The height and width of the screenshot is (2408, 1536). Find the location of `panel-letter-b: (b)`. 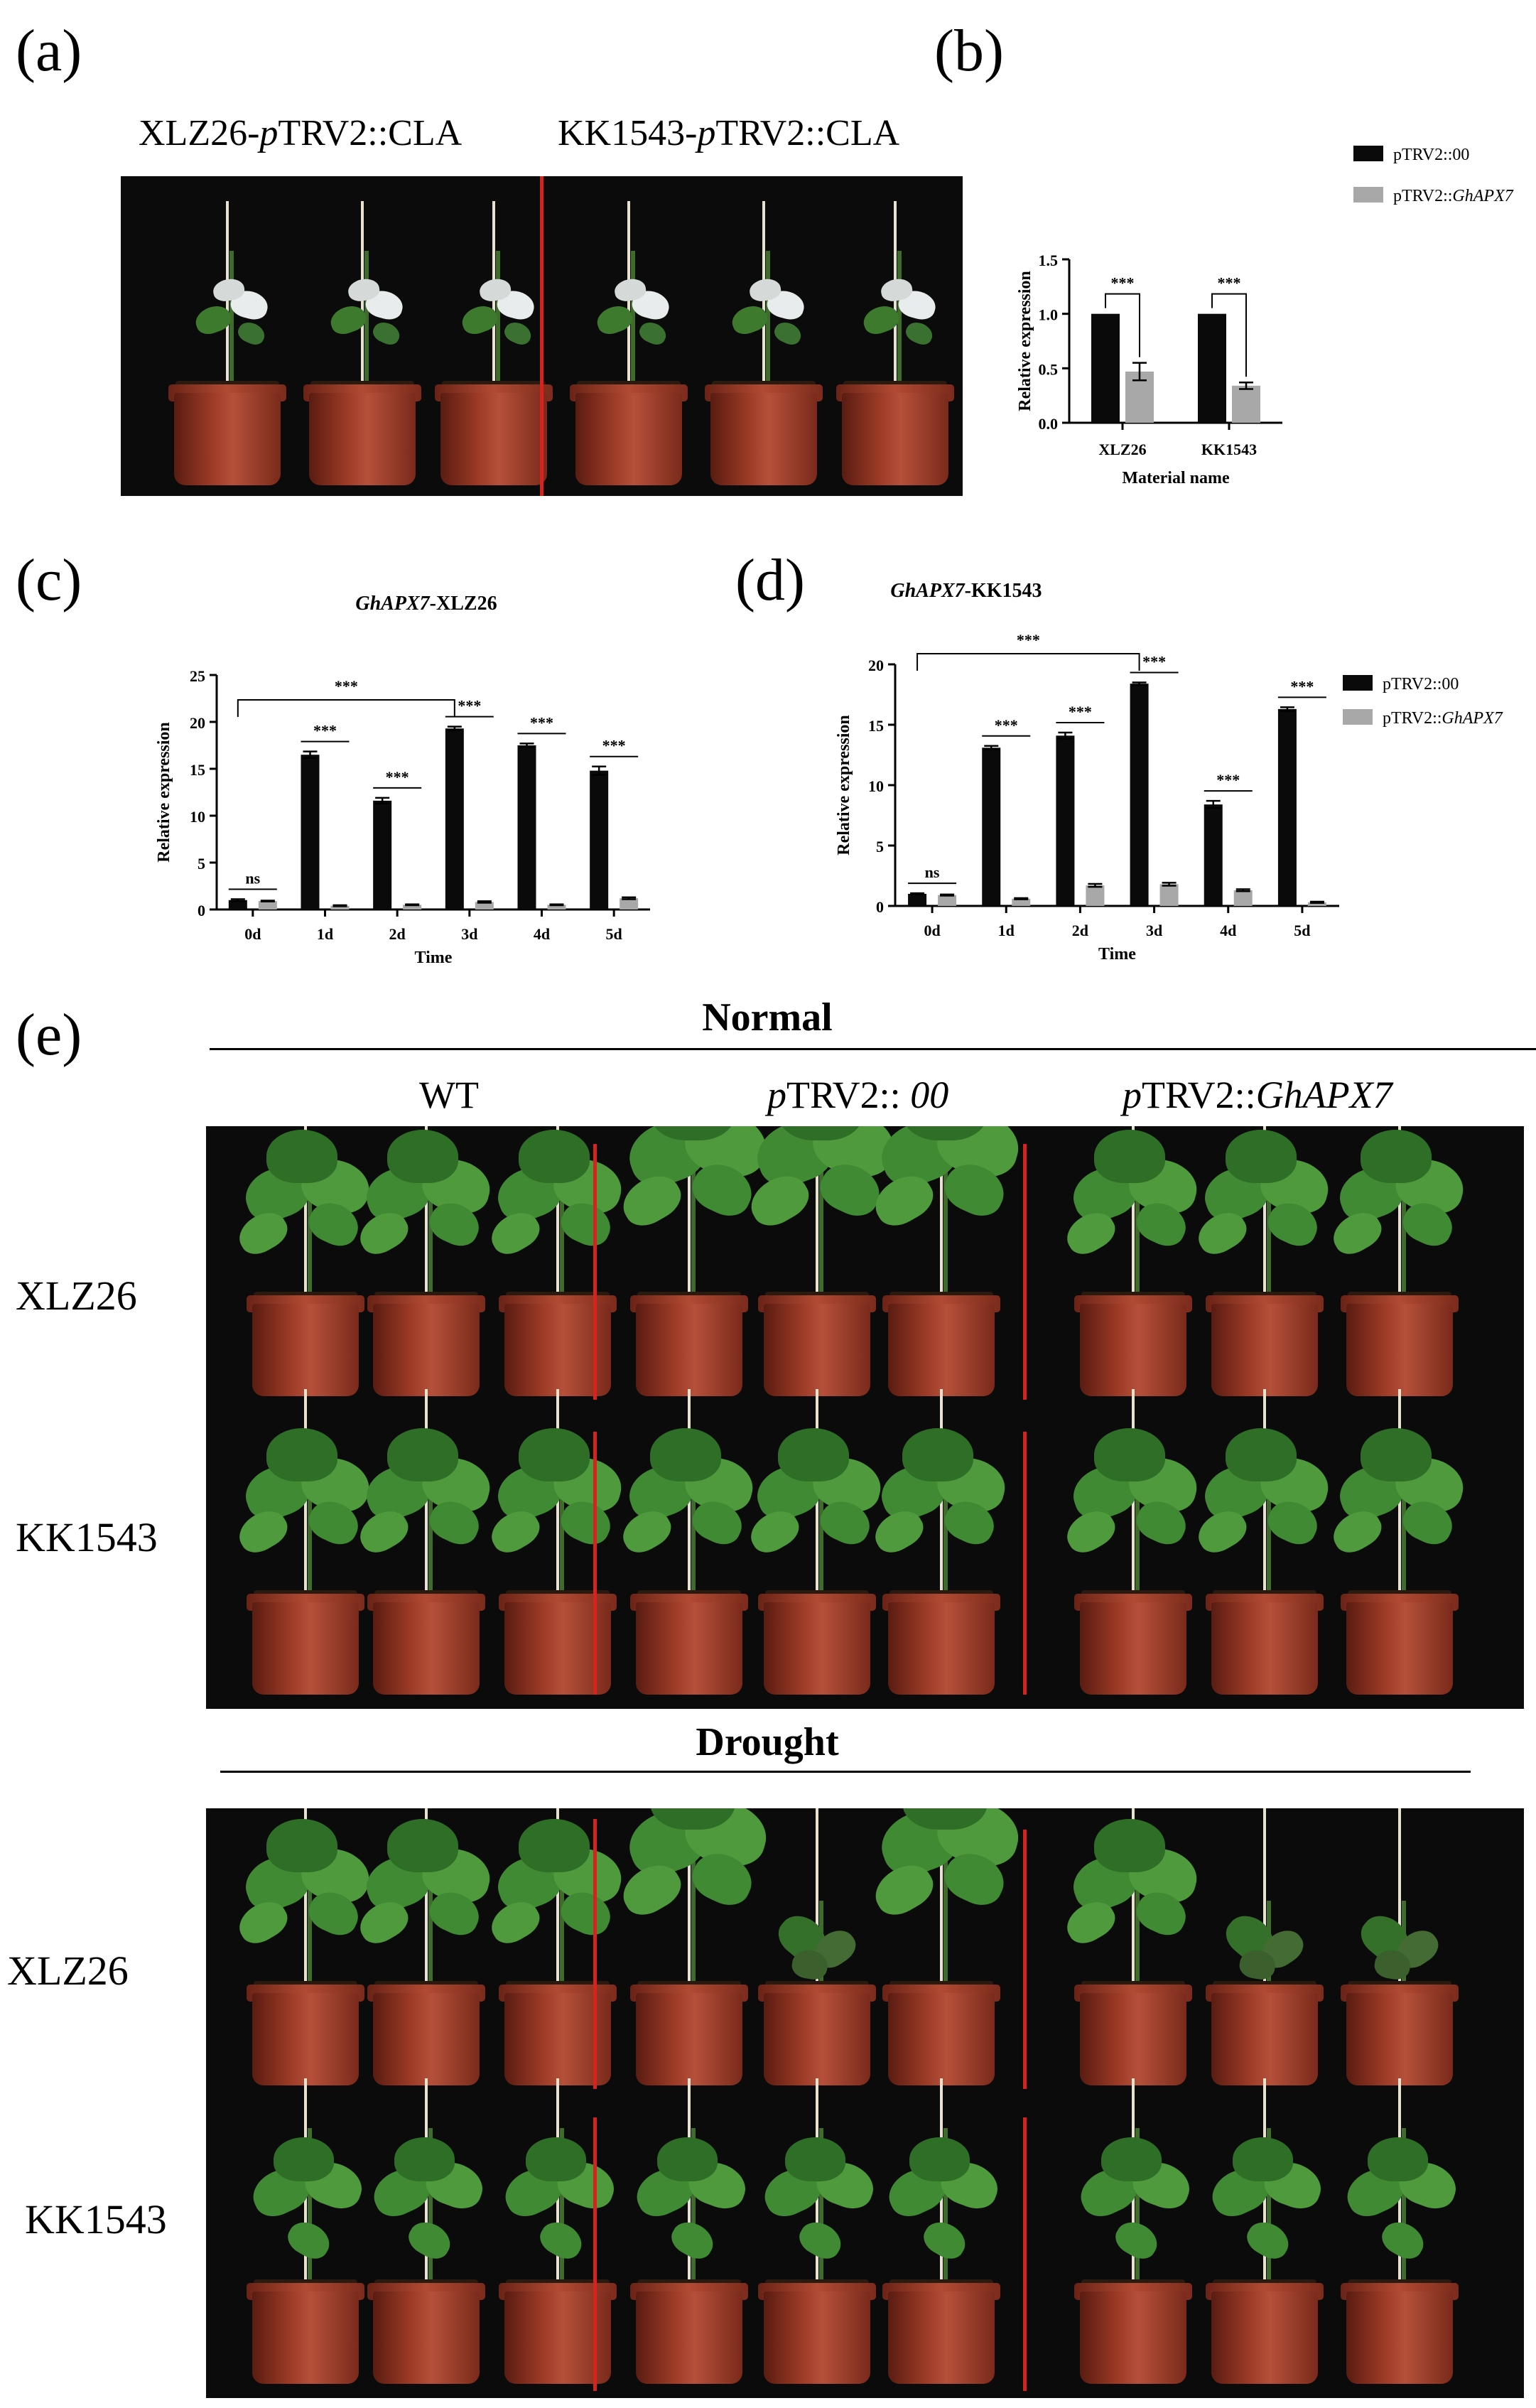

panel-letter-b: (b) is located at coordinates (969, 51).